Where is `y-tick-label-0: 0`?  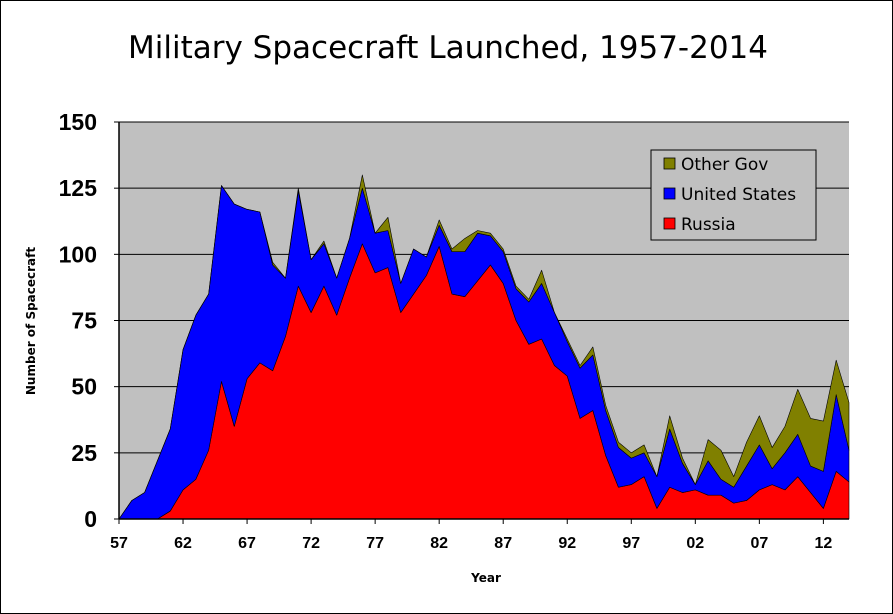 y-tick-label-0: 0 is located at coordinates (90, 519).